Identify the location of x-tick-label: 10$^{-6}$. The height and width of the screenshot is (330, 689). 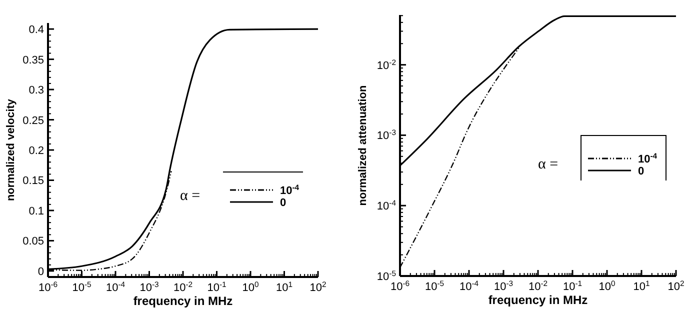
(48, 287).